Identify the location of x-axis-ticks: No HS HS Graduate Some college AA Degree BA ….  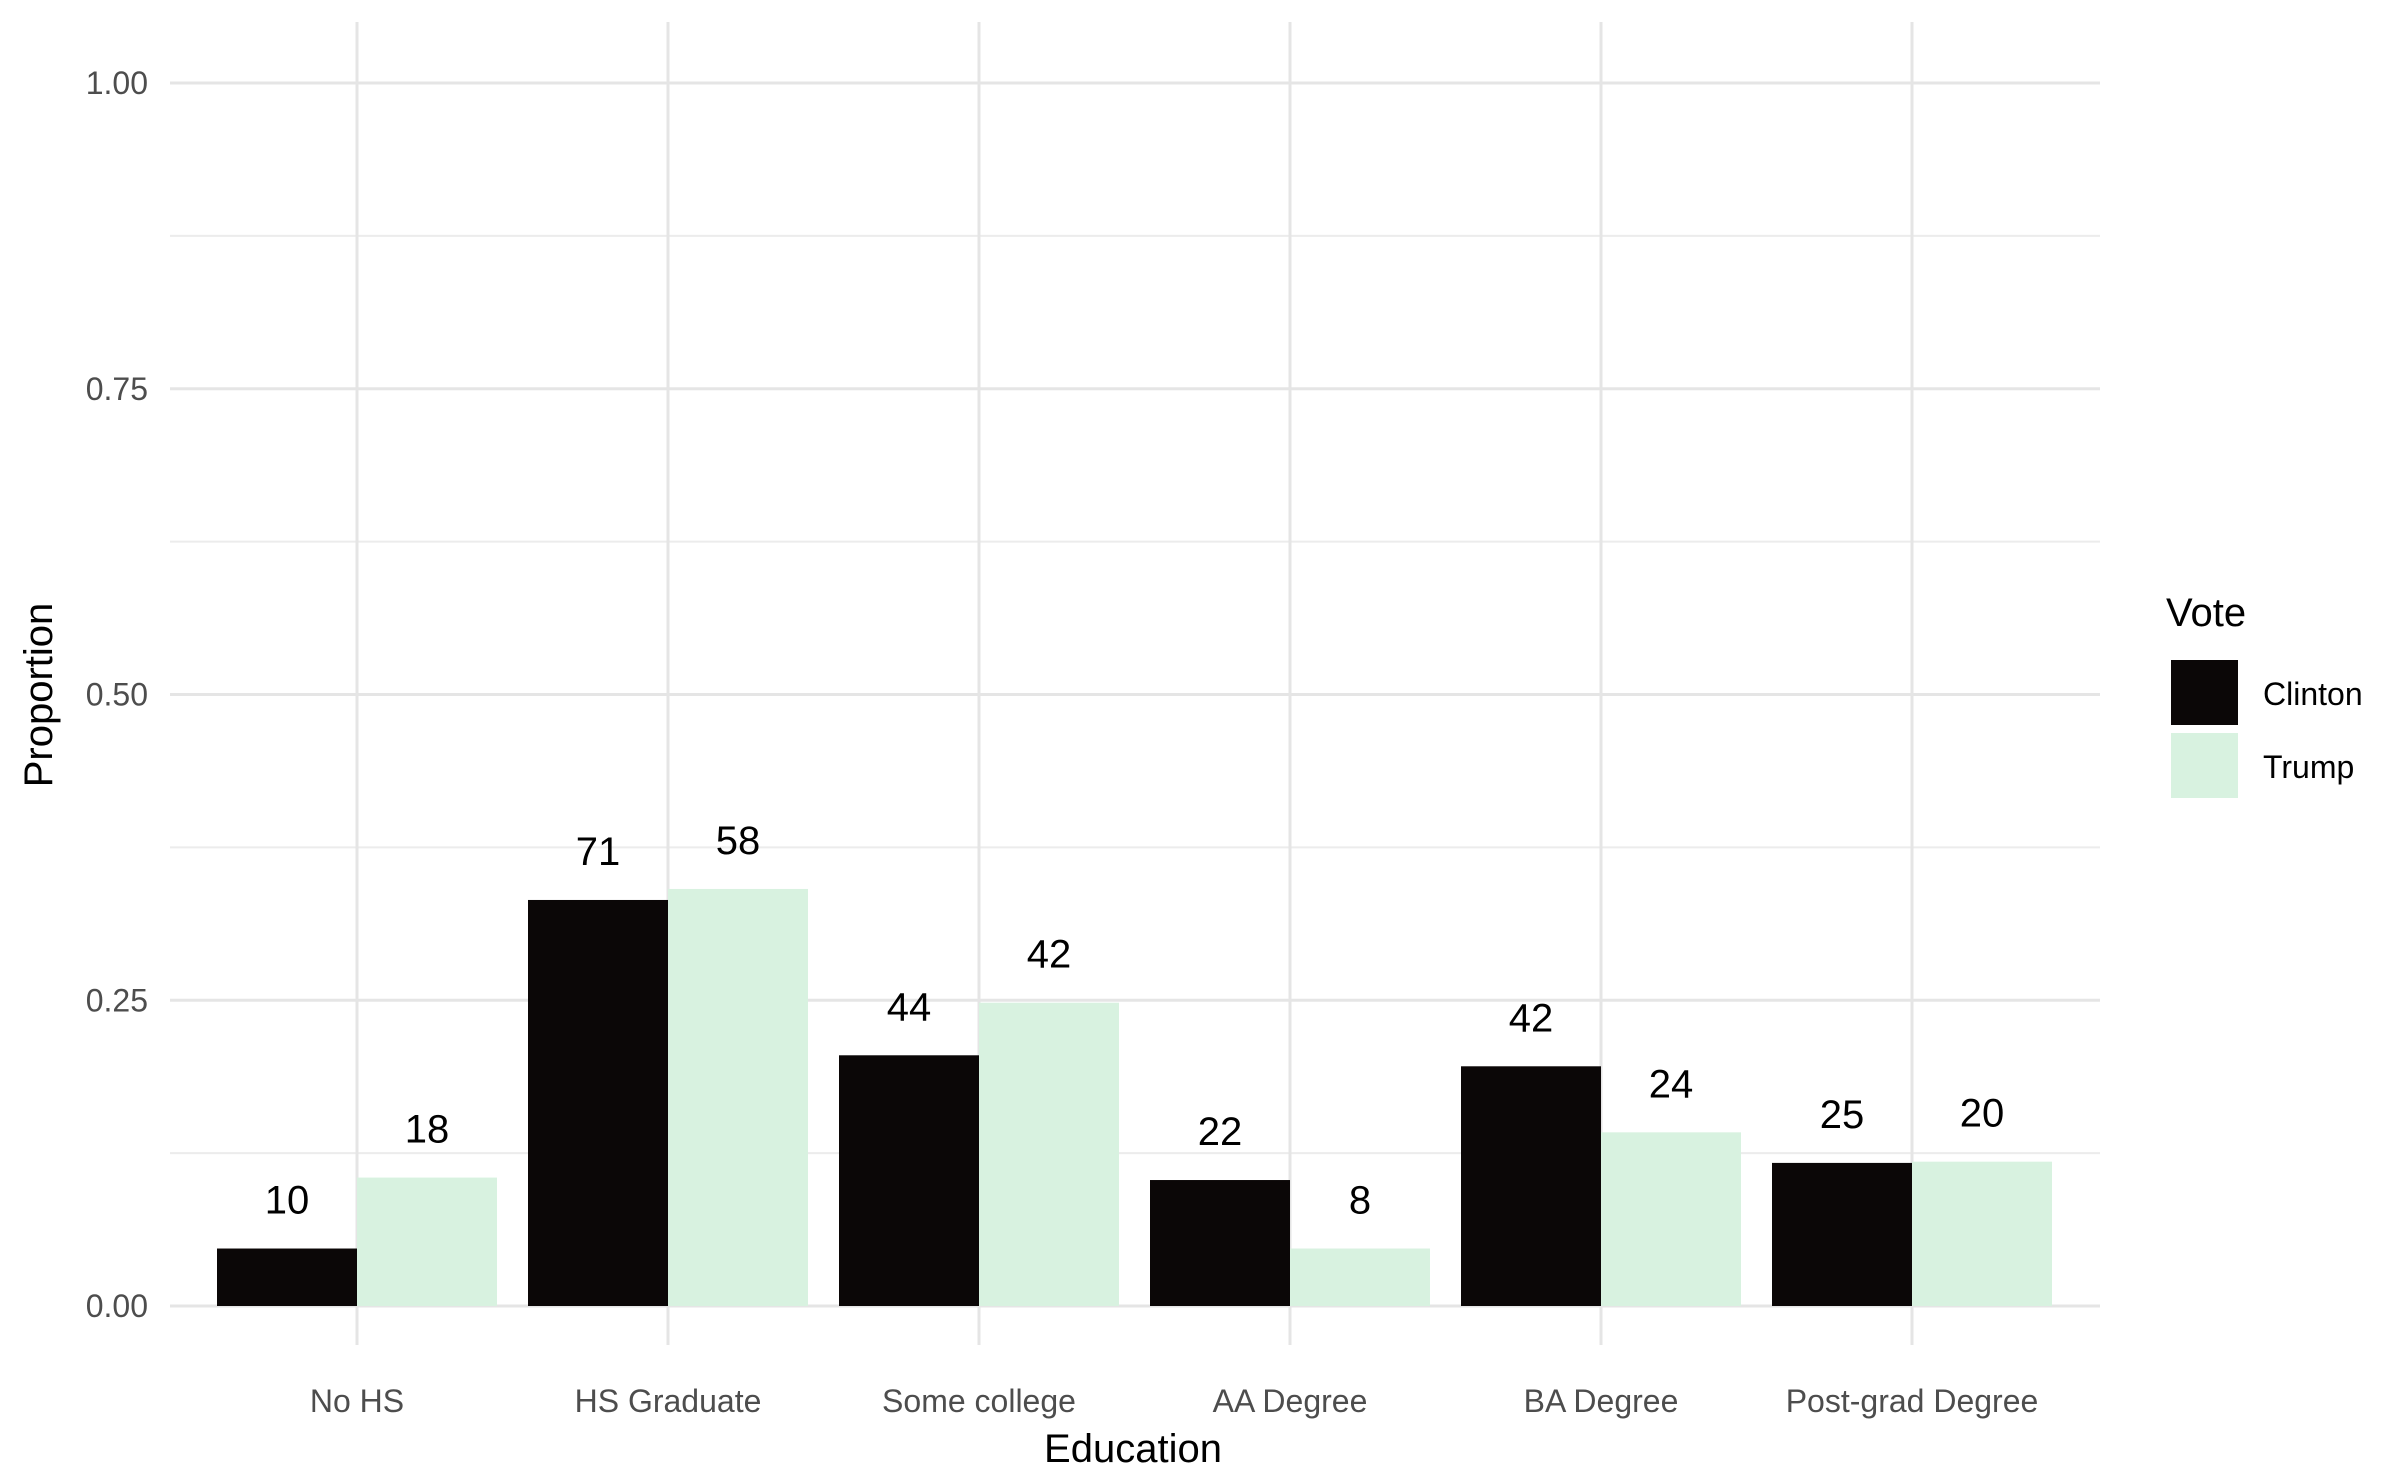
(1174, 1401).